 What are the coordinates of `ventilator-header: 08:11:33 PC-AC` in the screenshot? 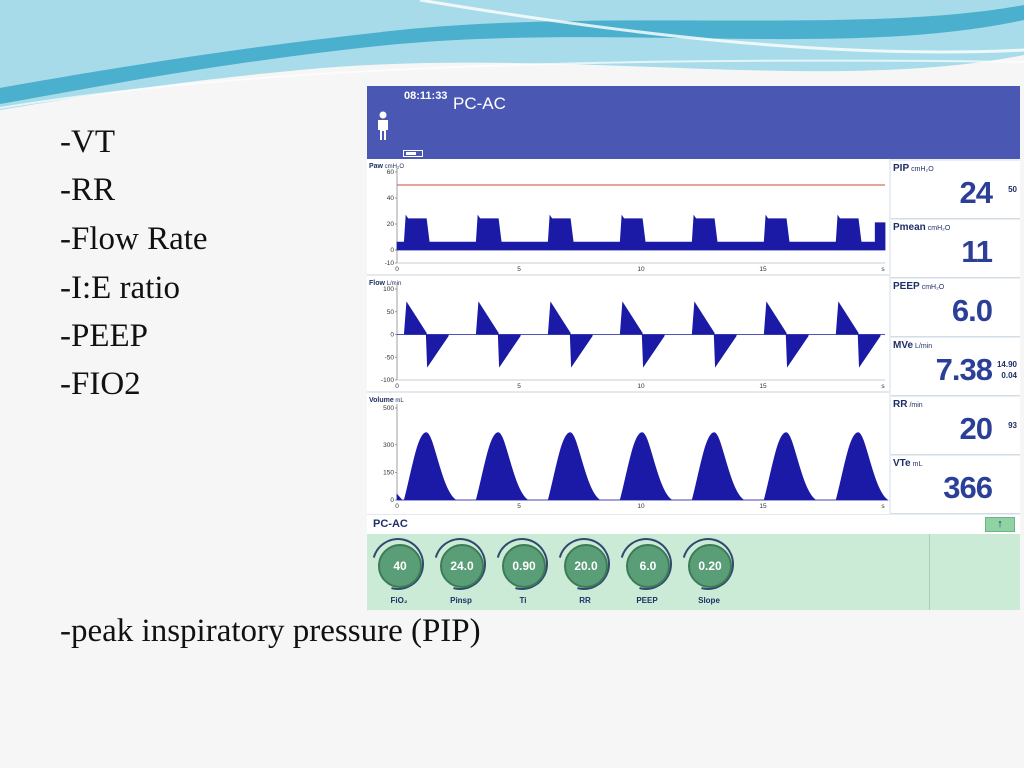 It's located at (693, 122).